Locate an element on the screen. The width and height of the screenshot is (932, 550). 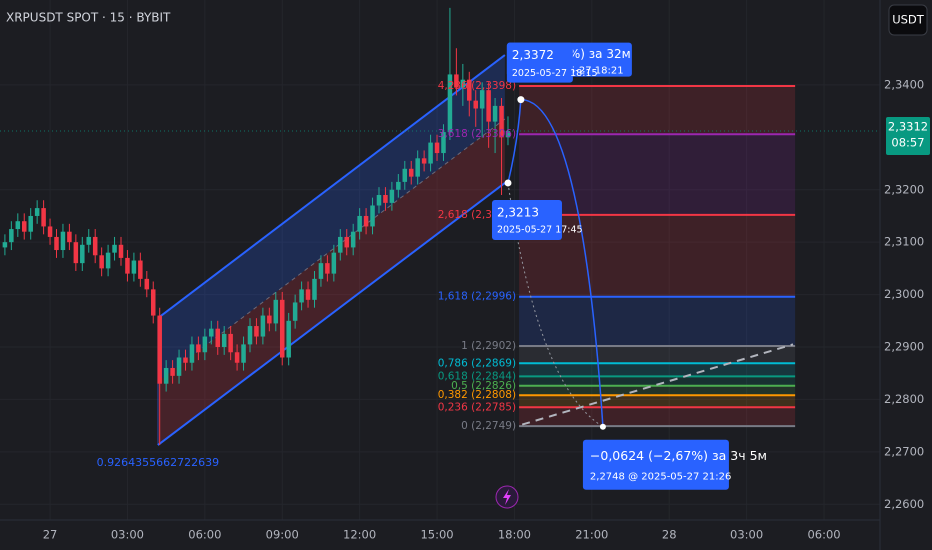
x-tick-label: 09:00 is located at coordinates (282, 535).